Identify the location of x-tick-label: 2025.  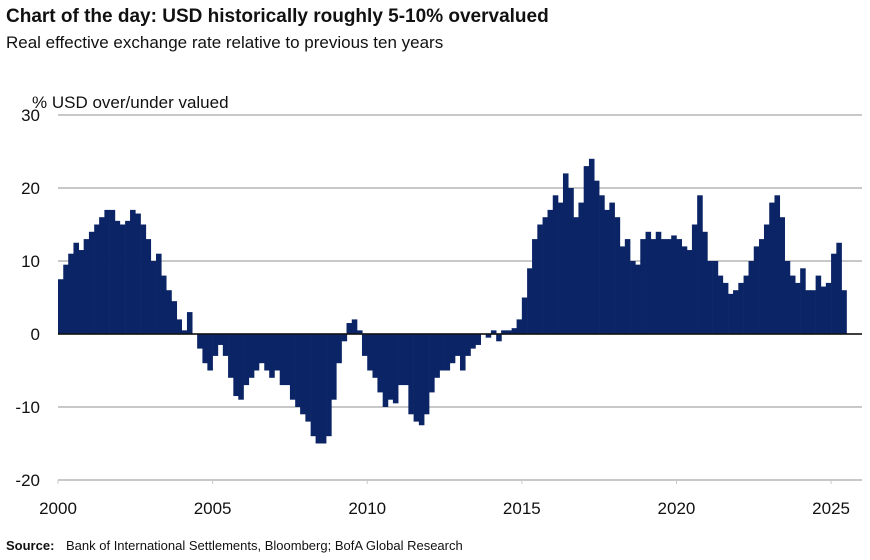
(831, 508).